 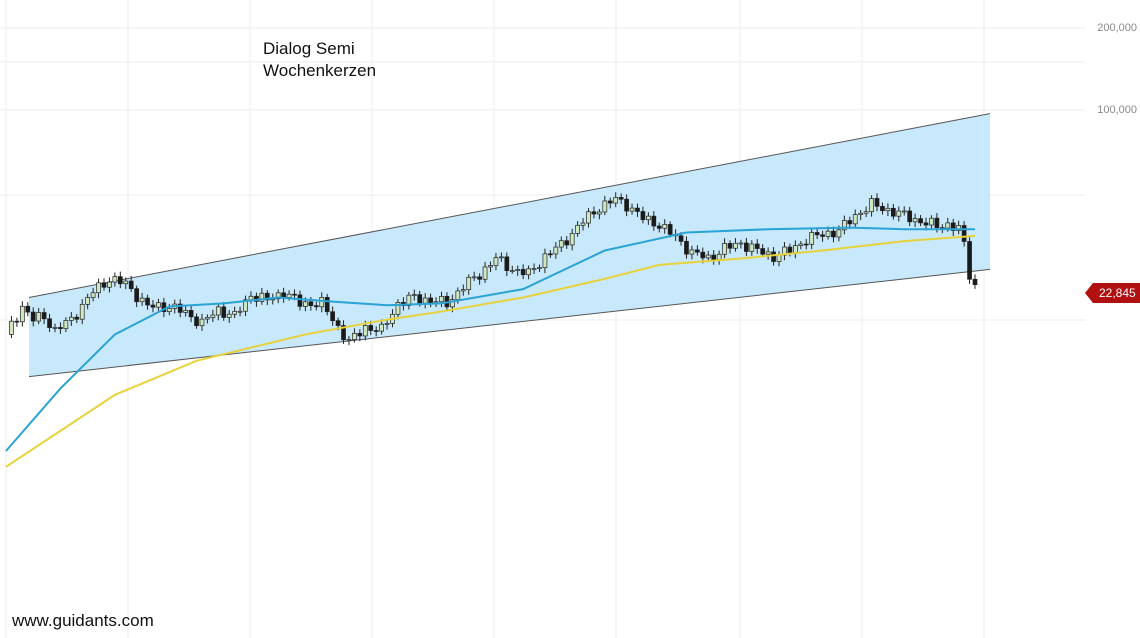 What do you see at coordinates (1112, 293) in the screenshot?
I see `last-price-badge: 22,845` at bounding box center [1112, 293].